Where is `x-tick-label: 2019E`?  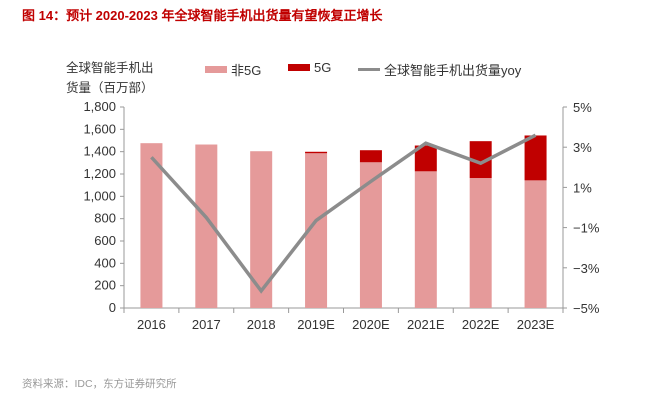 x-tick-label: 2019E is located at coordinates (316, 324).